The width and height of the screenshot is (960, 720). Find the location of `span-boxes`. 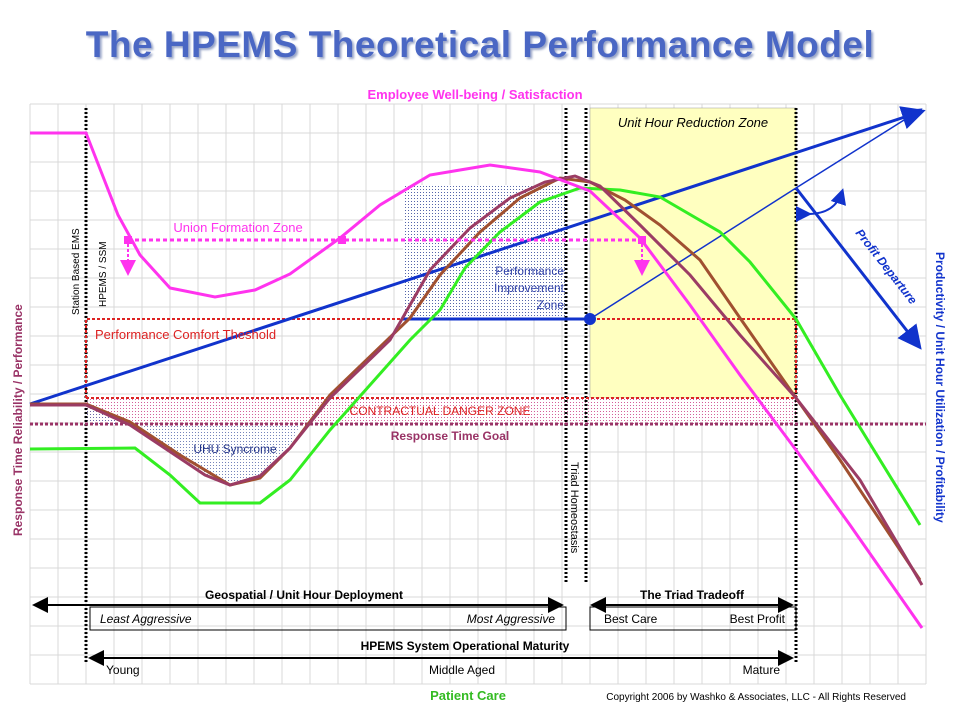

span-boxes is located at coordinates (443, 618).